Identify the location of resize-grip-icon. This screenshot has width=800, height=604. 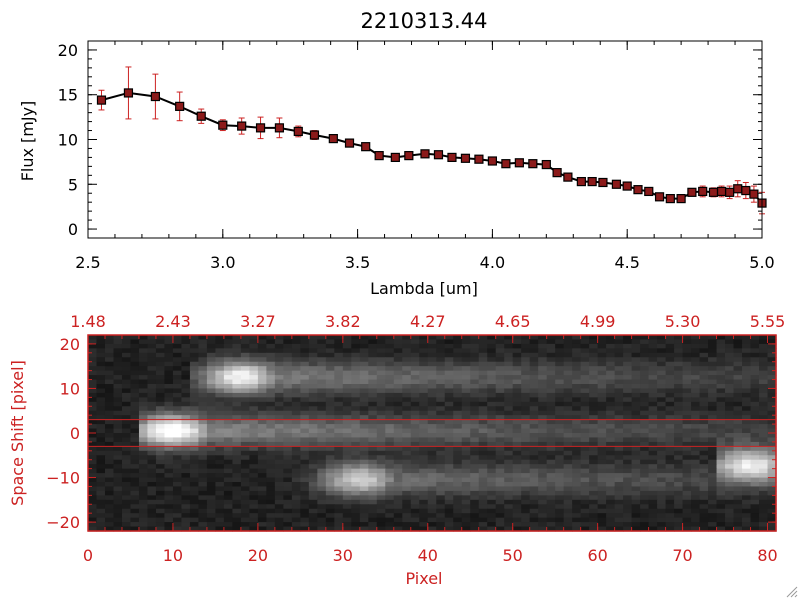
(792, 592).